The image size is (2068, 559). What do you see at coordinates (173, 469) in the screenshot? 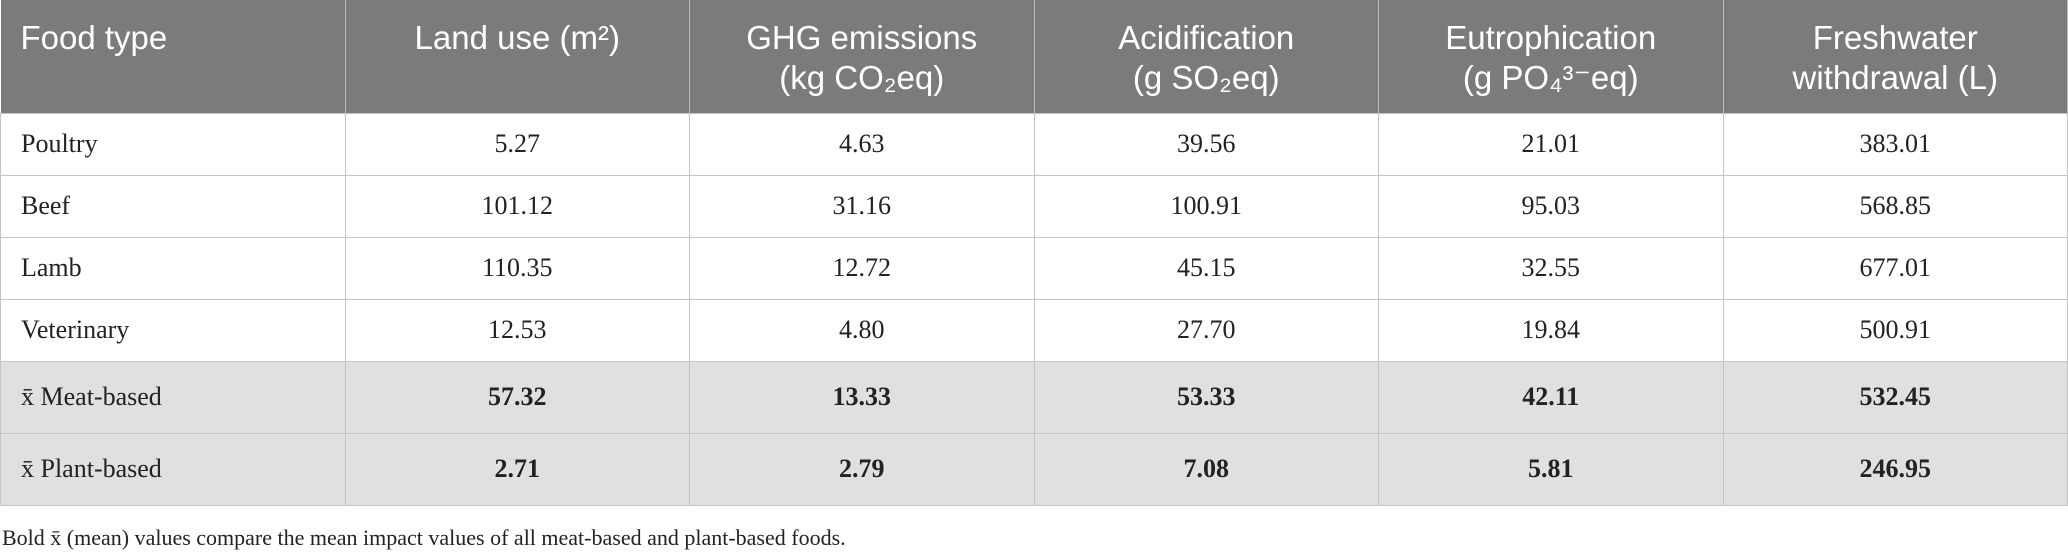
I see `summary-cell: x̄ Plant-based` at bounding box center [173, 469].